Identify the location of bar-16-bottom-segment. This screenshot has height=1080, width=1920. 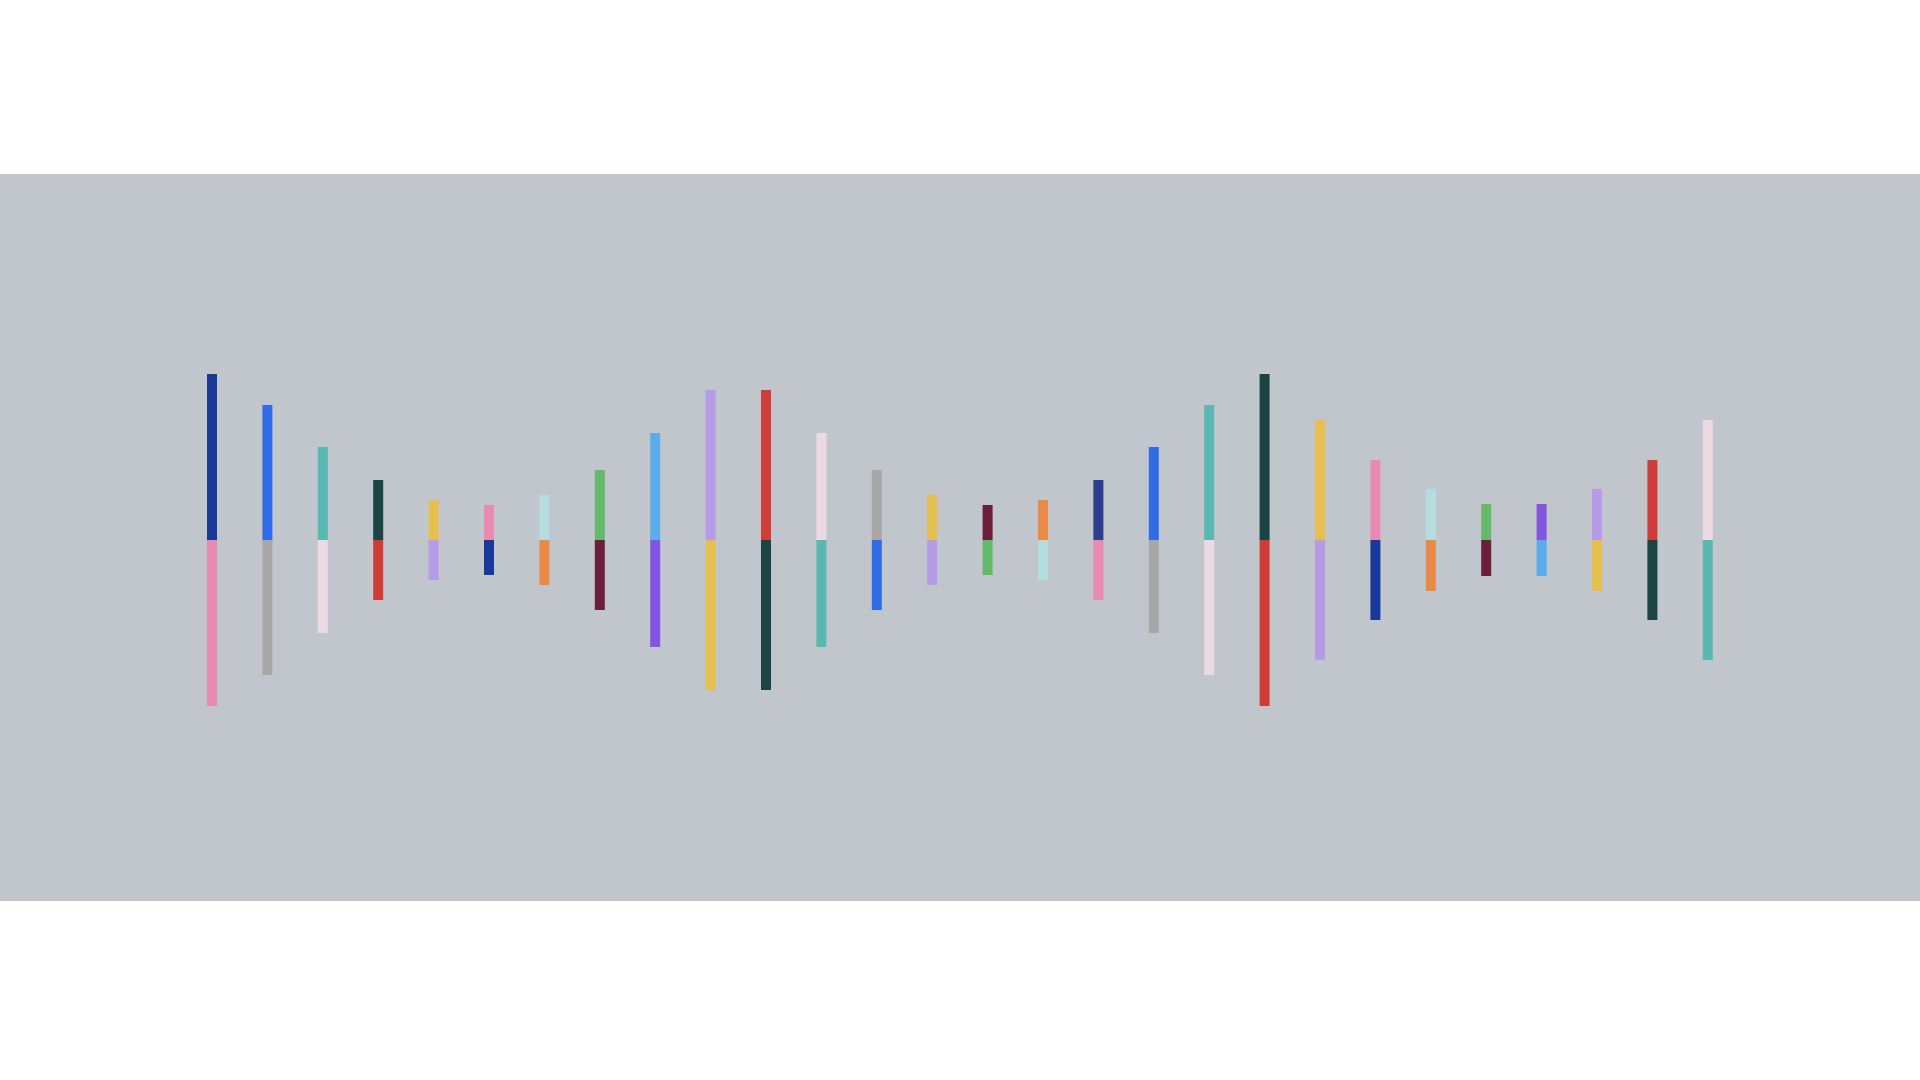
(1043, 560).